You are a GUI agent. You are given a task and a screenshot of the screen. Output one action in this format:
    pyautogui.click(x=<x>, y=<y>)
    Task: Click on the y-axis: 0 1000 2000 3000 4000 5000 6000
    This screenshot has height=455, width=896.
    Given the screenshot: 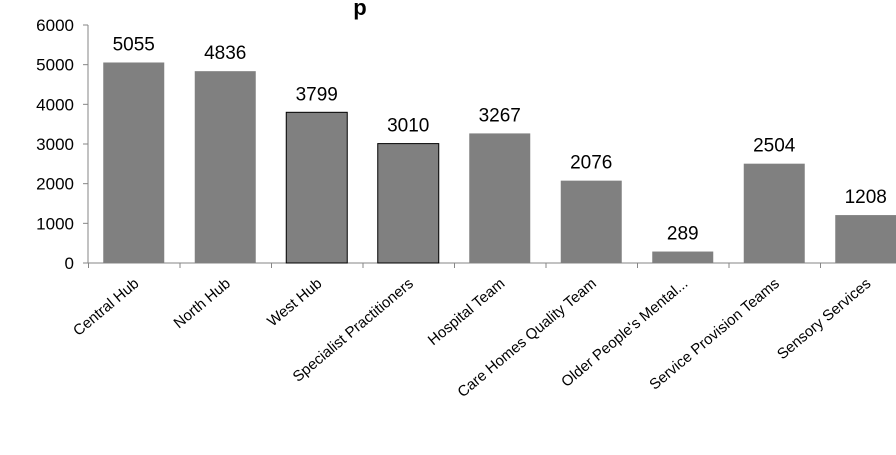 What is the action you would take?
    pyautogui.click(x=62, y=144)
    